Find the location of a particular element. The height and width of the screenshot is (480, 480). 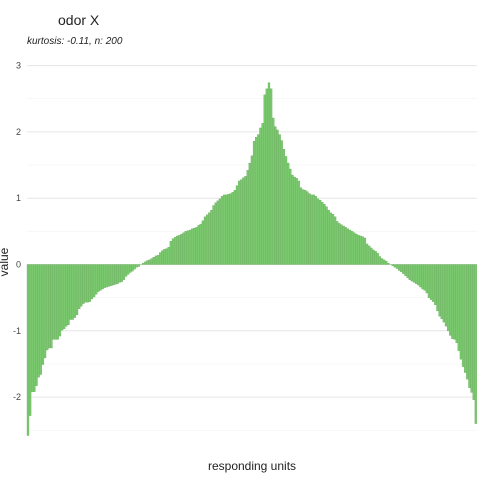

x-axis-label: responding units is located at coordinates (252, 466).